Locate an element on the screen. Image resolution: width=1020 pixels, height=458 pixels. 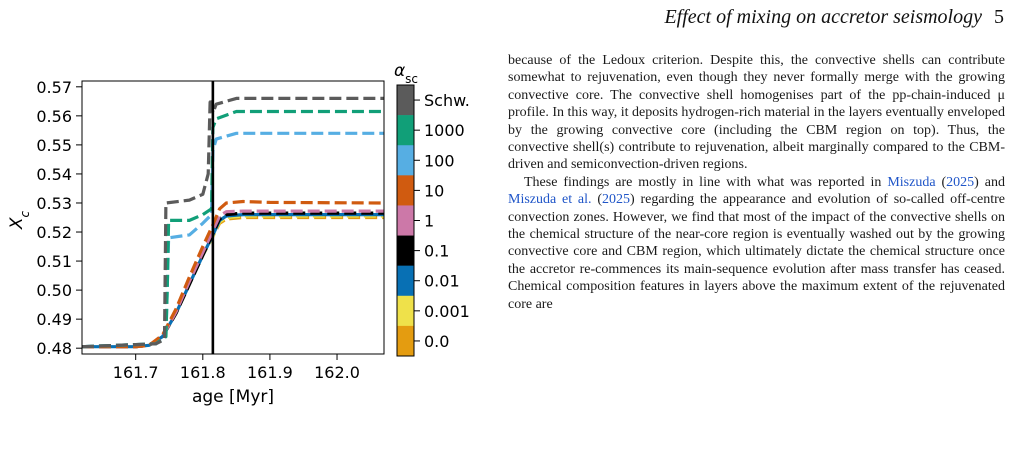
colorbar-label: 100 is located at coordinates (439, 160).